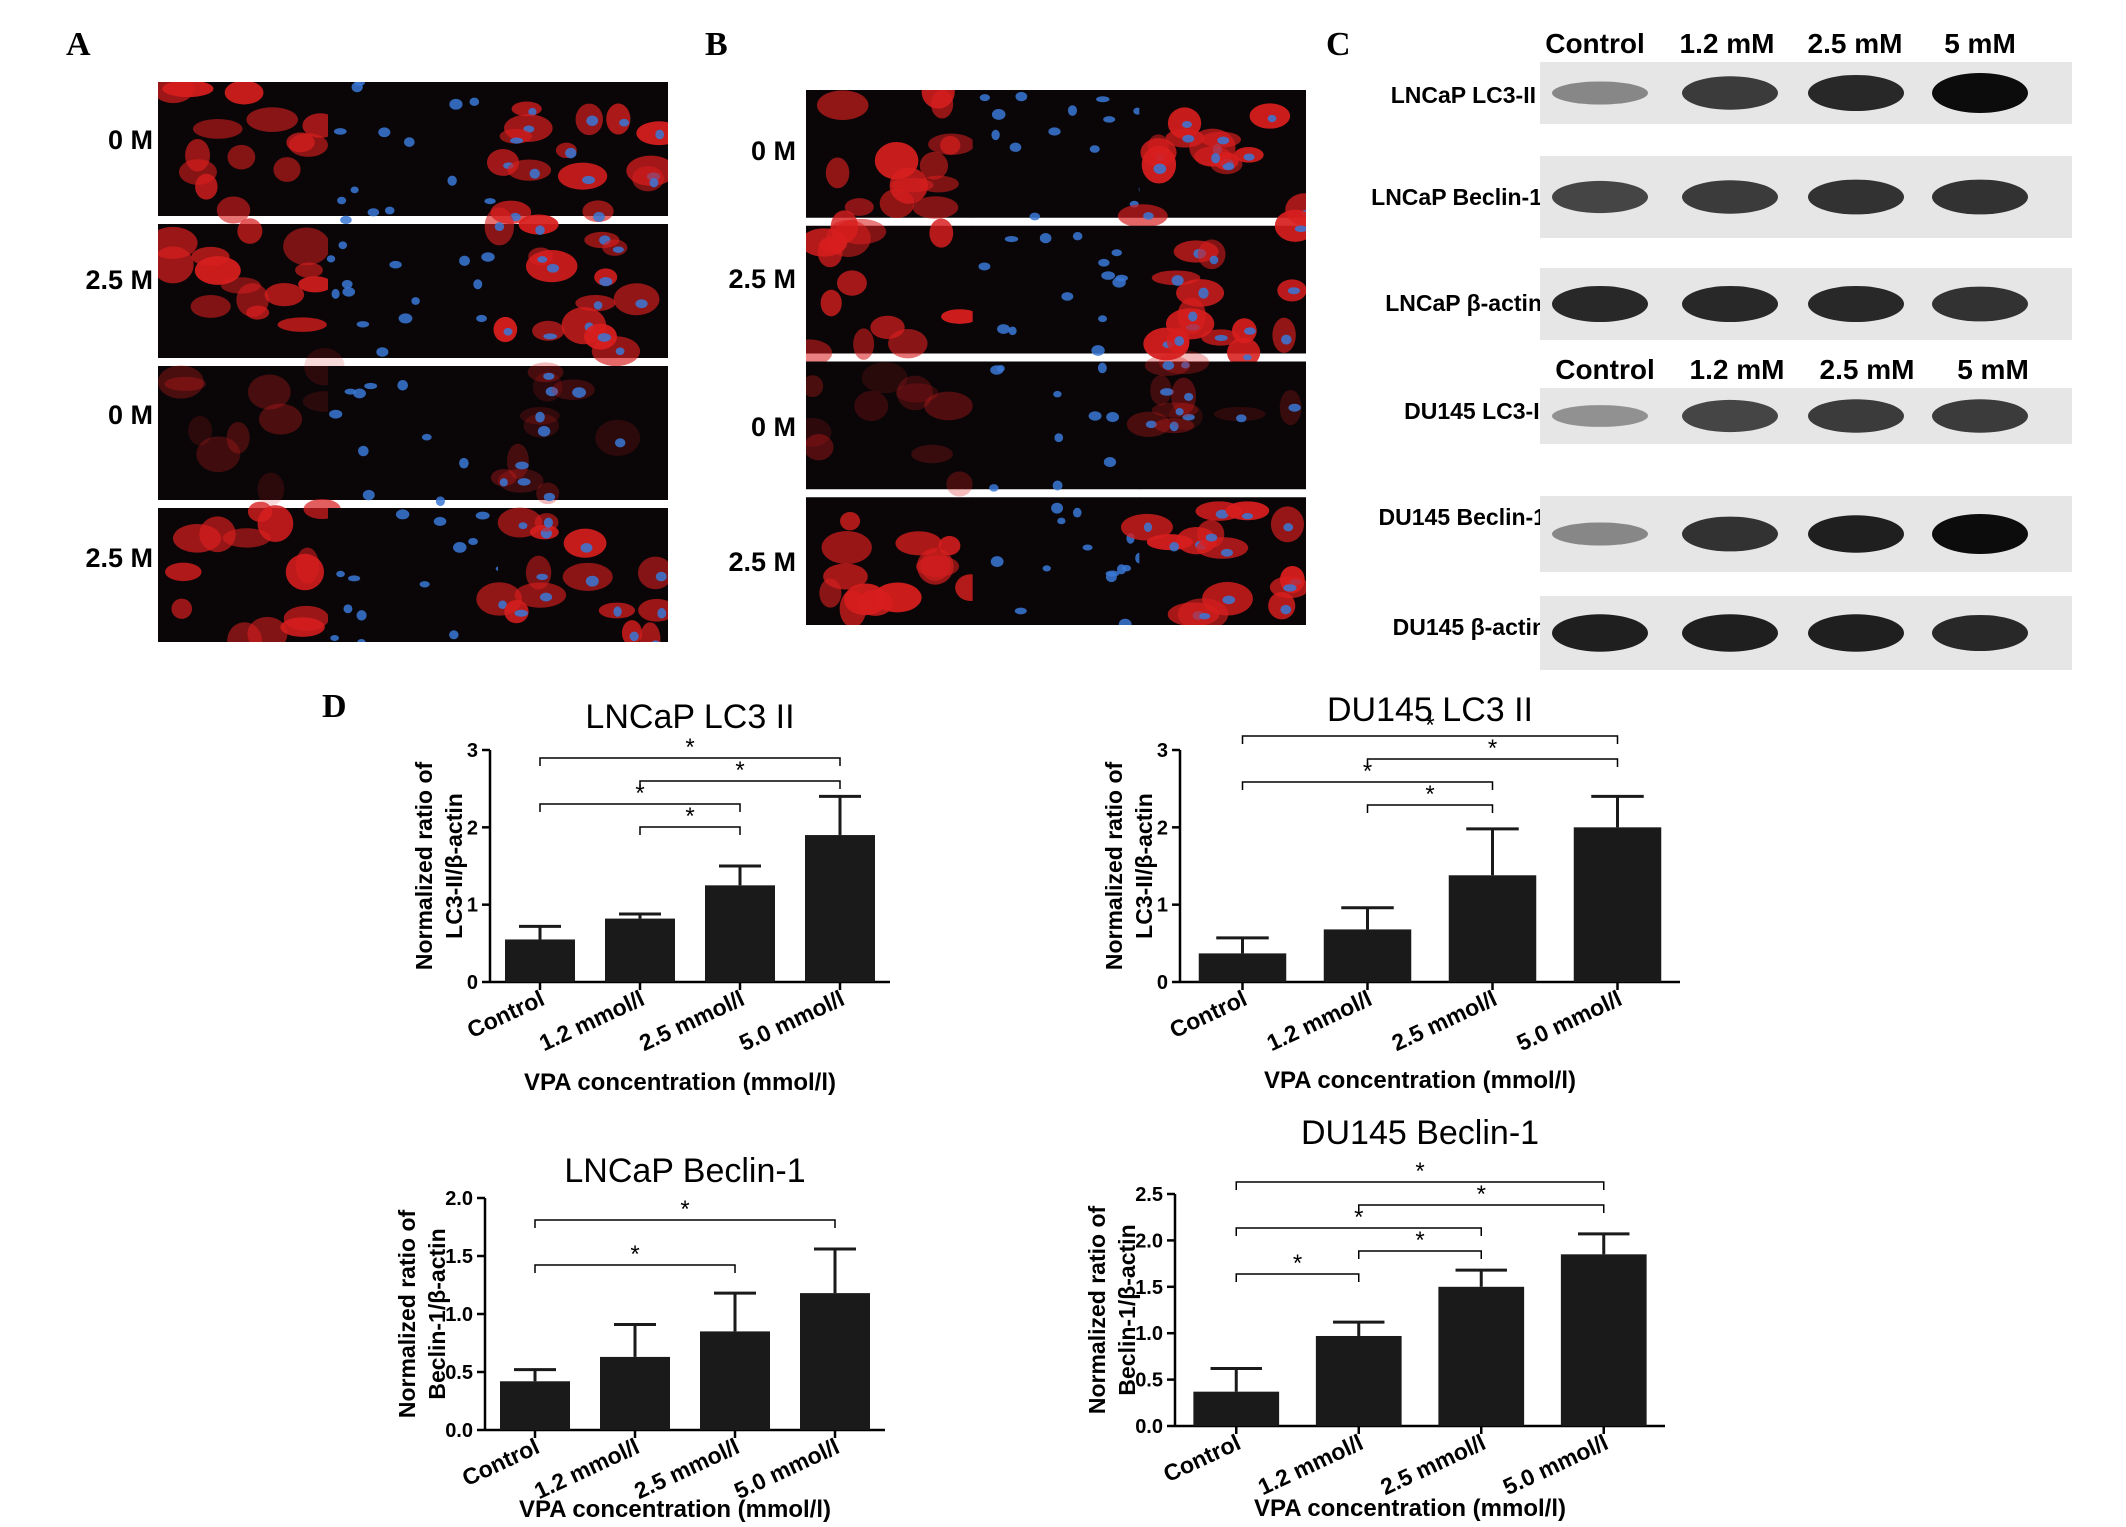 This screenshot has height=1527, width=2126. What do you see at coordinates (762, 562) in the screenshot?
I see `panel-b-row-label: 2.5 M` at bounding box center [762, 562].